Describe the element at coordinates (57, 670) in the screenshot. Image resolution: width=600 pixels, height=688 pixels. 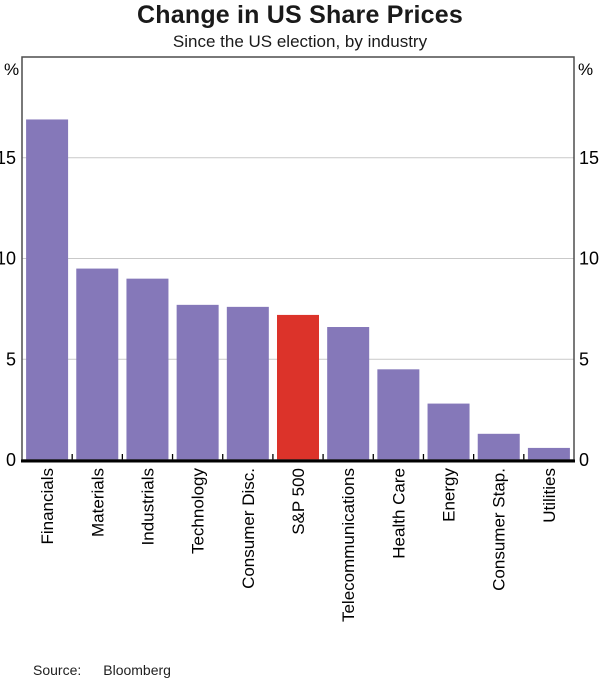
I see `source-label: Source:` at that location.